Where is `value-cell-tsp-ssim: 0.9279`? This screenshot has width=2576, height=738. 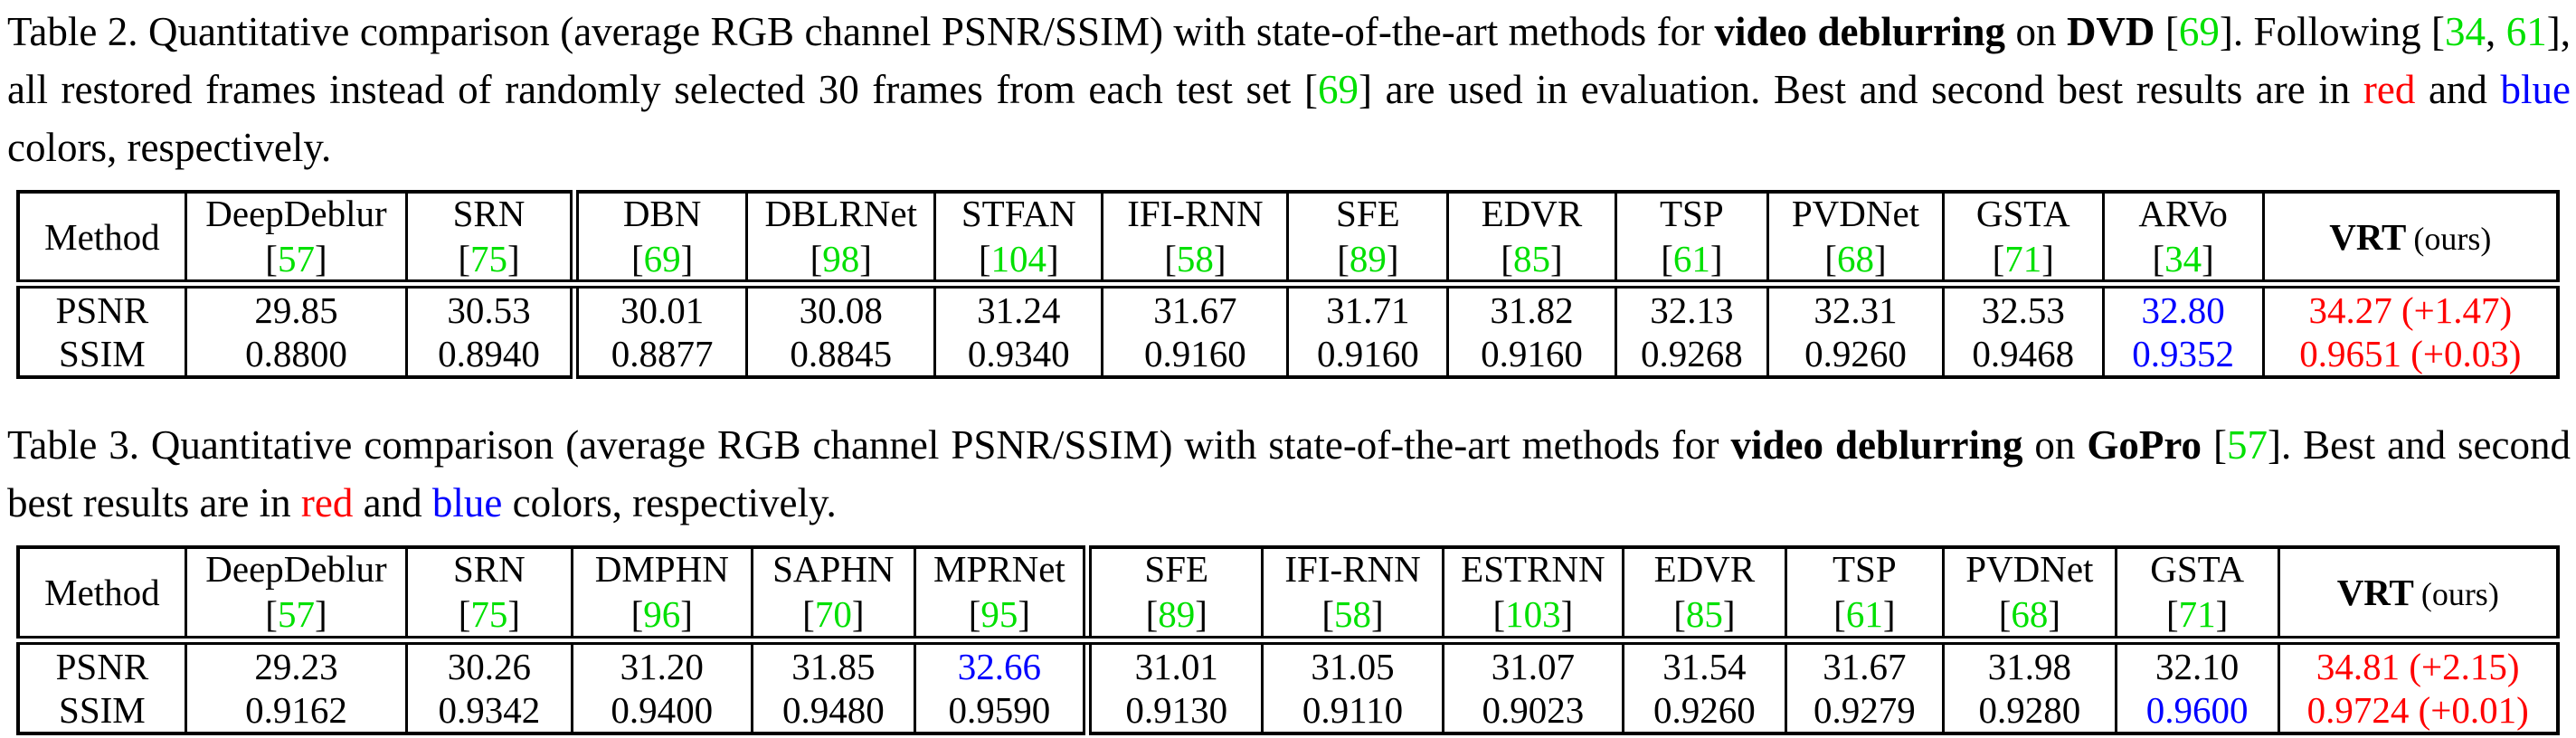
value-cell-tsp-ssim: 0.9279 is located at coordinates (1864, 711).